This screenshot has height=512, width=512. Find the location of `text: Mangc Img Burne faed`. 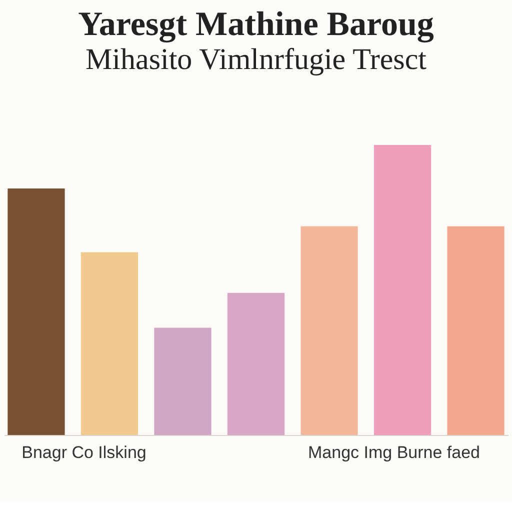

text: Mangc Img Burne faed is located at coordinates (394, 452).